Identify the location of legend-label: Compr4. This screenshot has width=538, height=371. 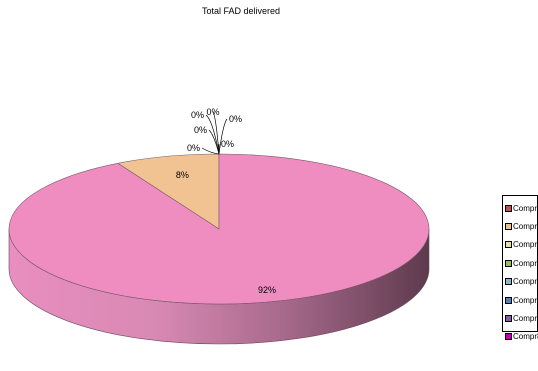
(525, 263).